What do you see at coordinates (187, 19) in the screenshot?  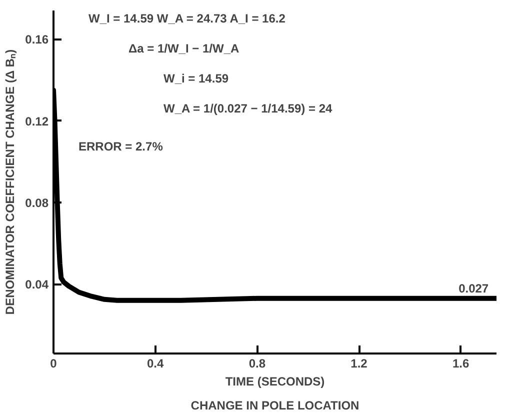 I see `annotation: W_I = 14.59 W_A = 24.73 A_I = 16.2` at bounding box center [187, 19].